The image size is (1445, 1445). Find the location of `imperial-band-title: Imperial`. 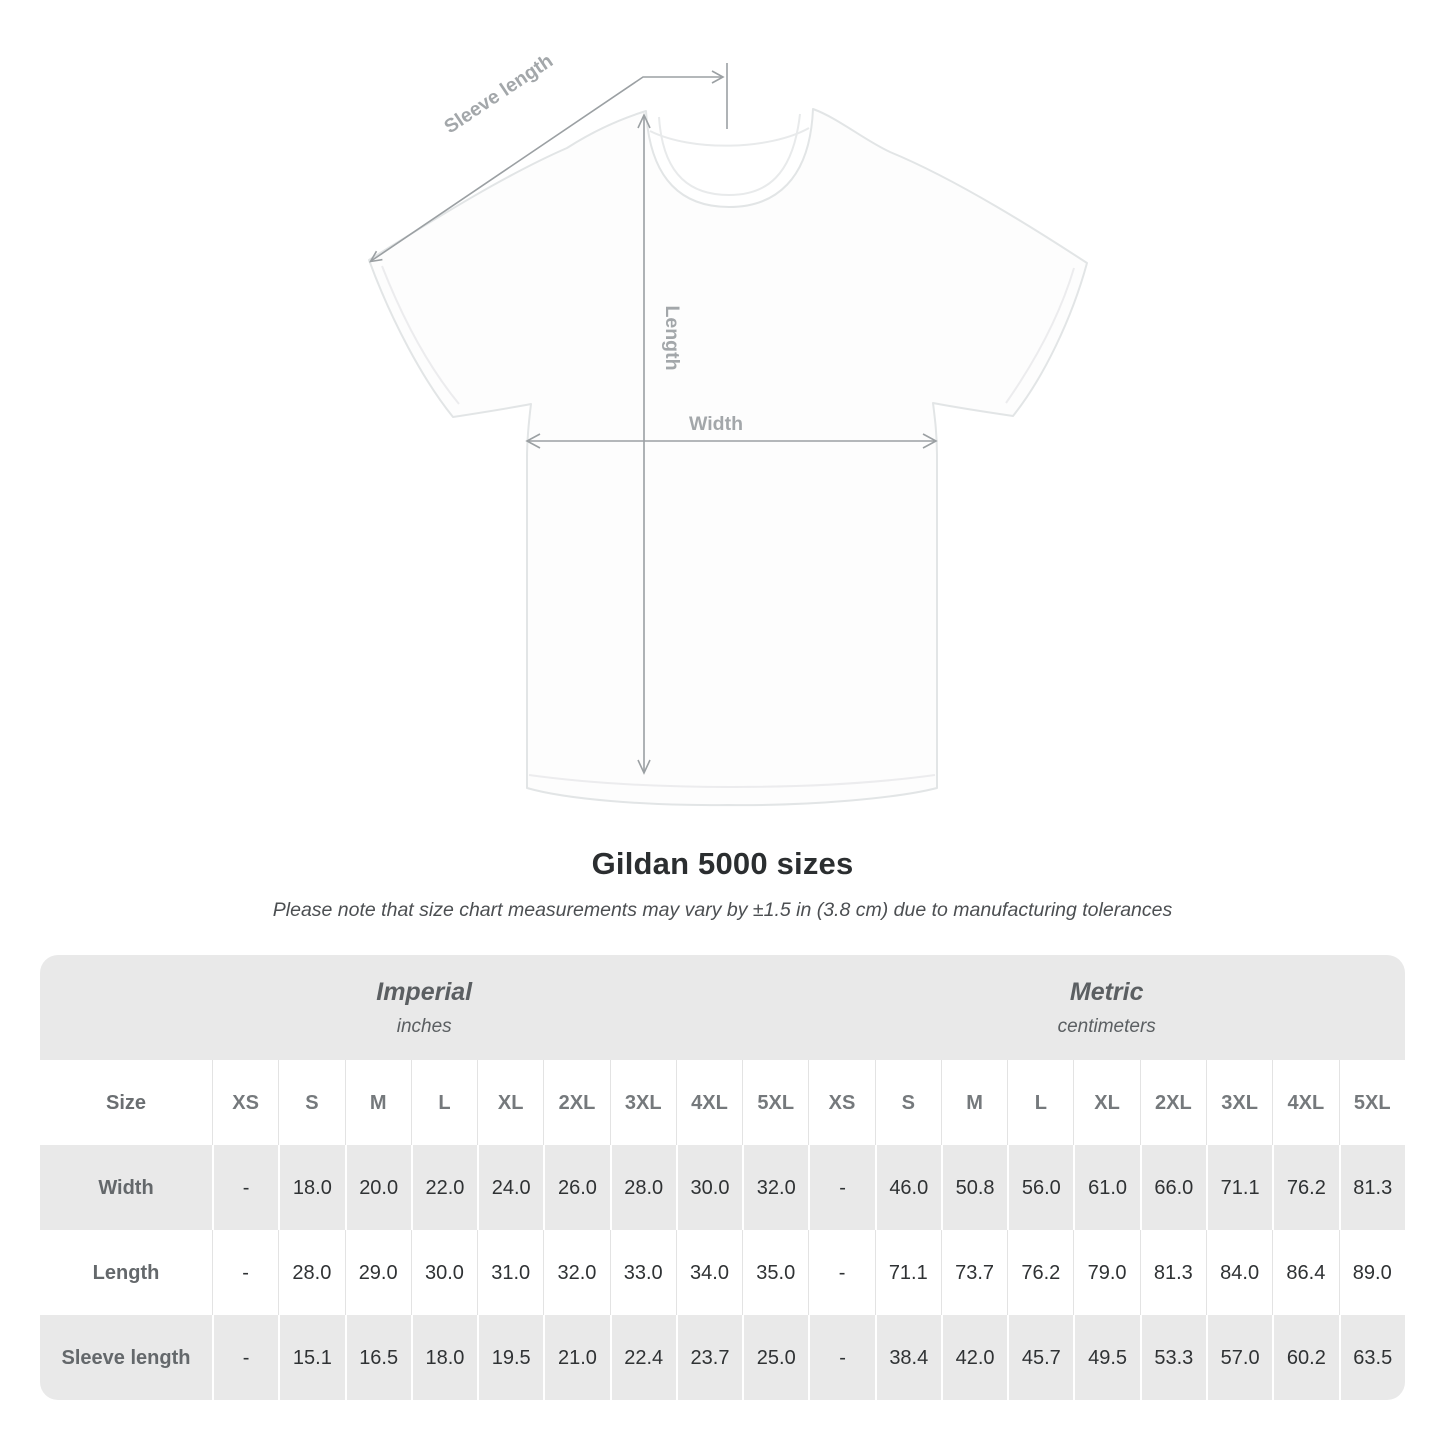

imperial-band-title: Imperial is located at coordinates (424, 991).